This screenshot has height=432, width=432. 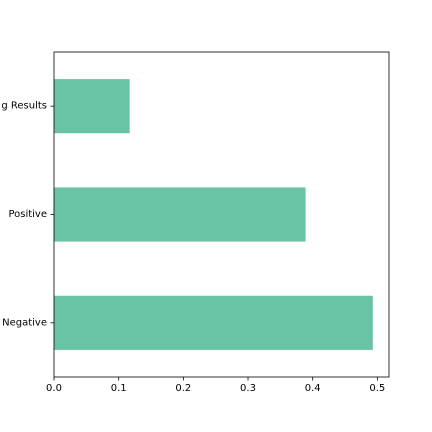 What do you see at coordinates (248, 388) in the screenshot?
I see `x-tick-label: 0.3` at bounding box center [248, 388].